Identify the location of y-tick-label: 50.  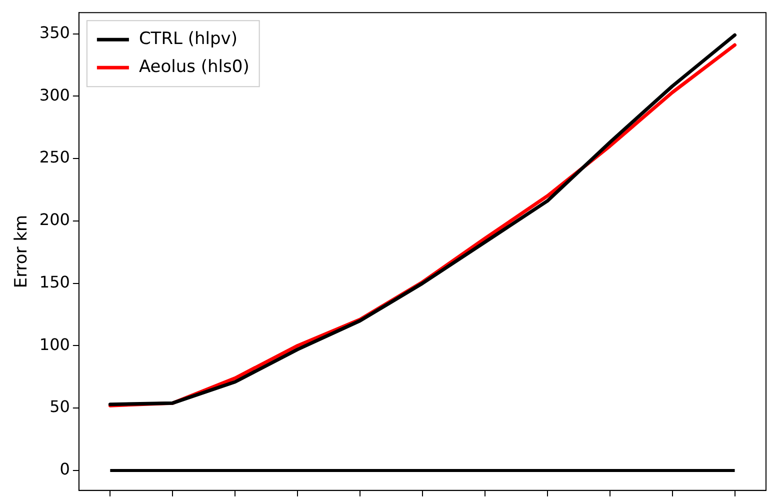
(60, 406).